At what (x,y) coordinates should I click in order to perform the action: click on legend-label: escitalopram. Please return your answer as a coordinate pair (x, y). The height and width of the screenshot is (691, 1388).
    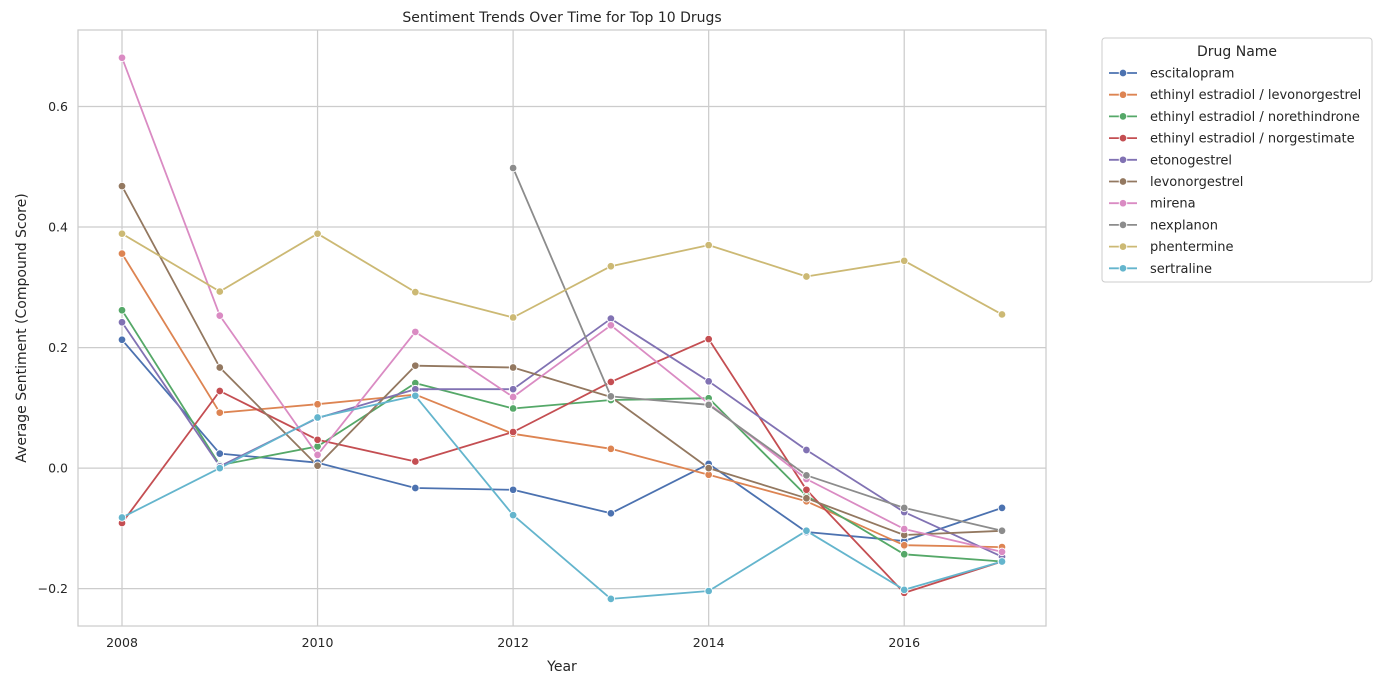
    Looking at the image, I should click on (1192, 74).